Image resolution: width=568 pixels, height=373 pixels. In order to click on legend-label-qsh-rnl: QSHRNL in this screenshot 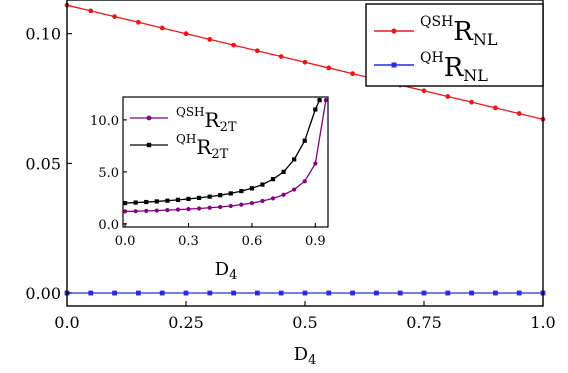, I will do `click(459, 31)`.